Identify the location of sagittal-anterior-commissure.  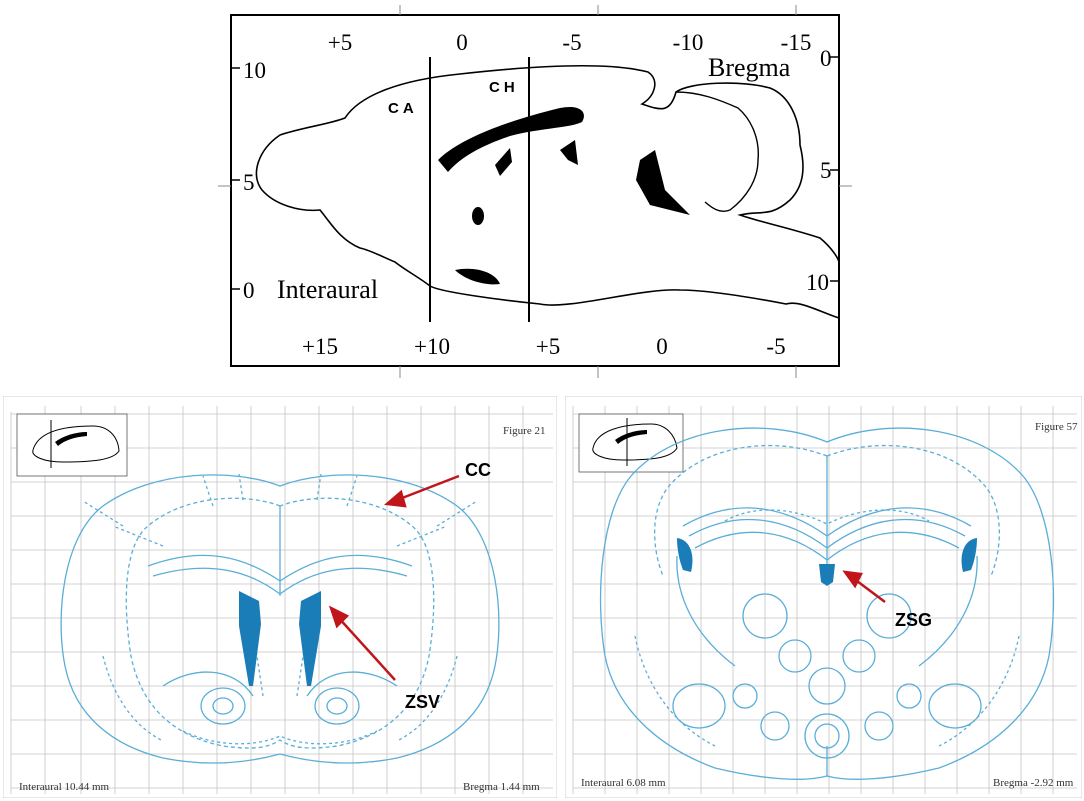
(478, 216).